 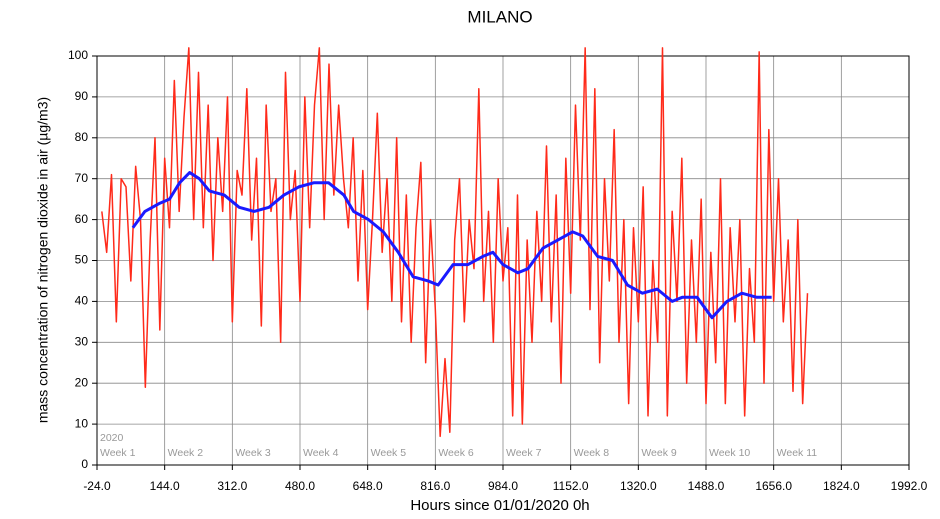 I want to click on x-tick-label: 816.0, so click(x=435, y=486).